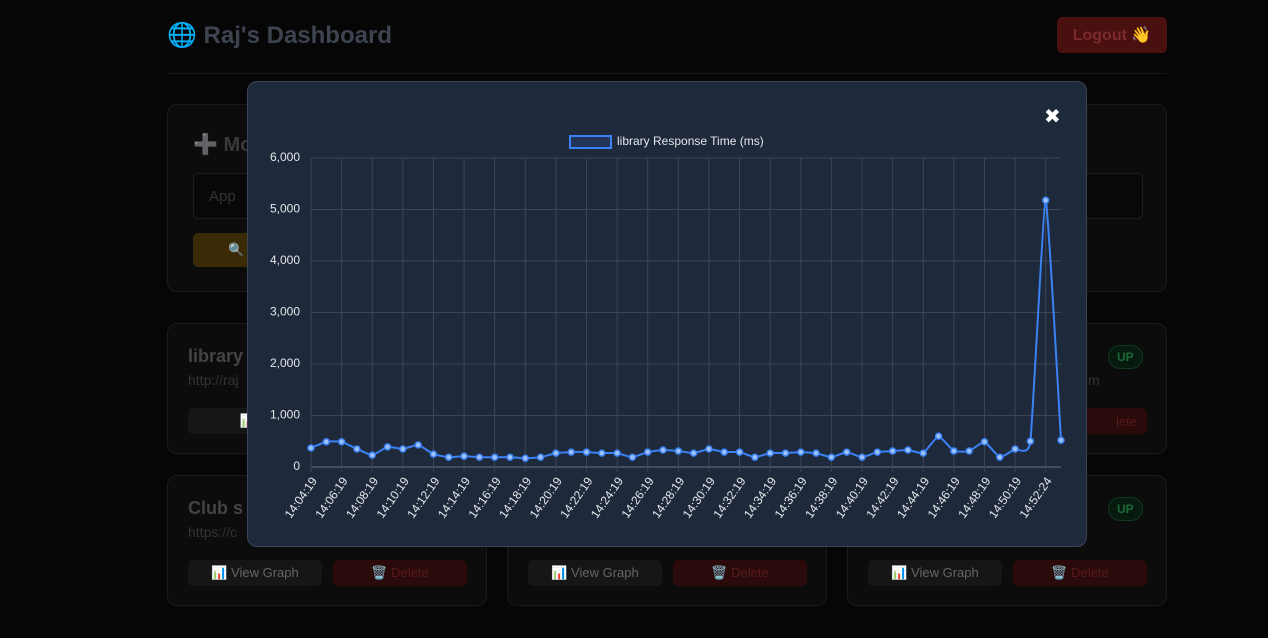 This screenshot has height=638, width=1268. Describe the element at coordinates (222, 196) in the screenshot. I see `placeholder: App` at that location.